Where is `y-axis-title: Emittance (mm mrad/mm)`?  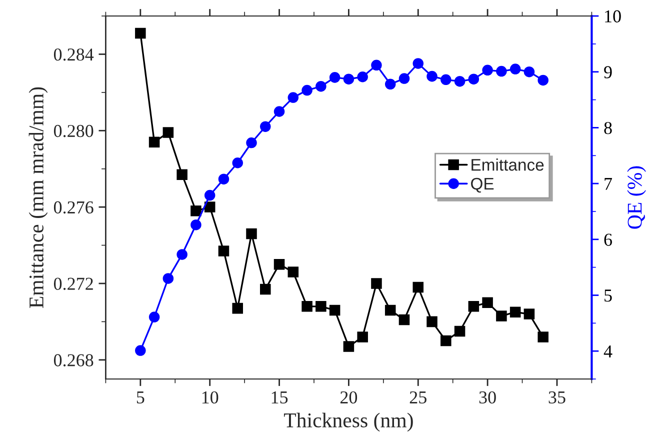 y-axis-title: Emittance (mm mrad/mm) is located at coordinates (38, 197).